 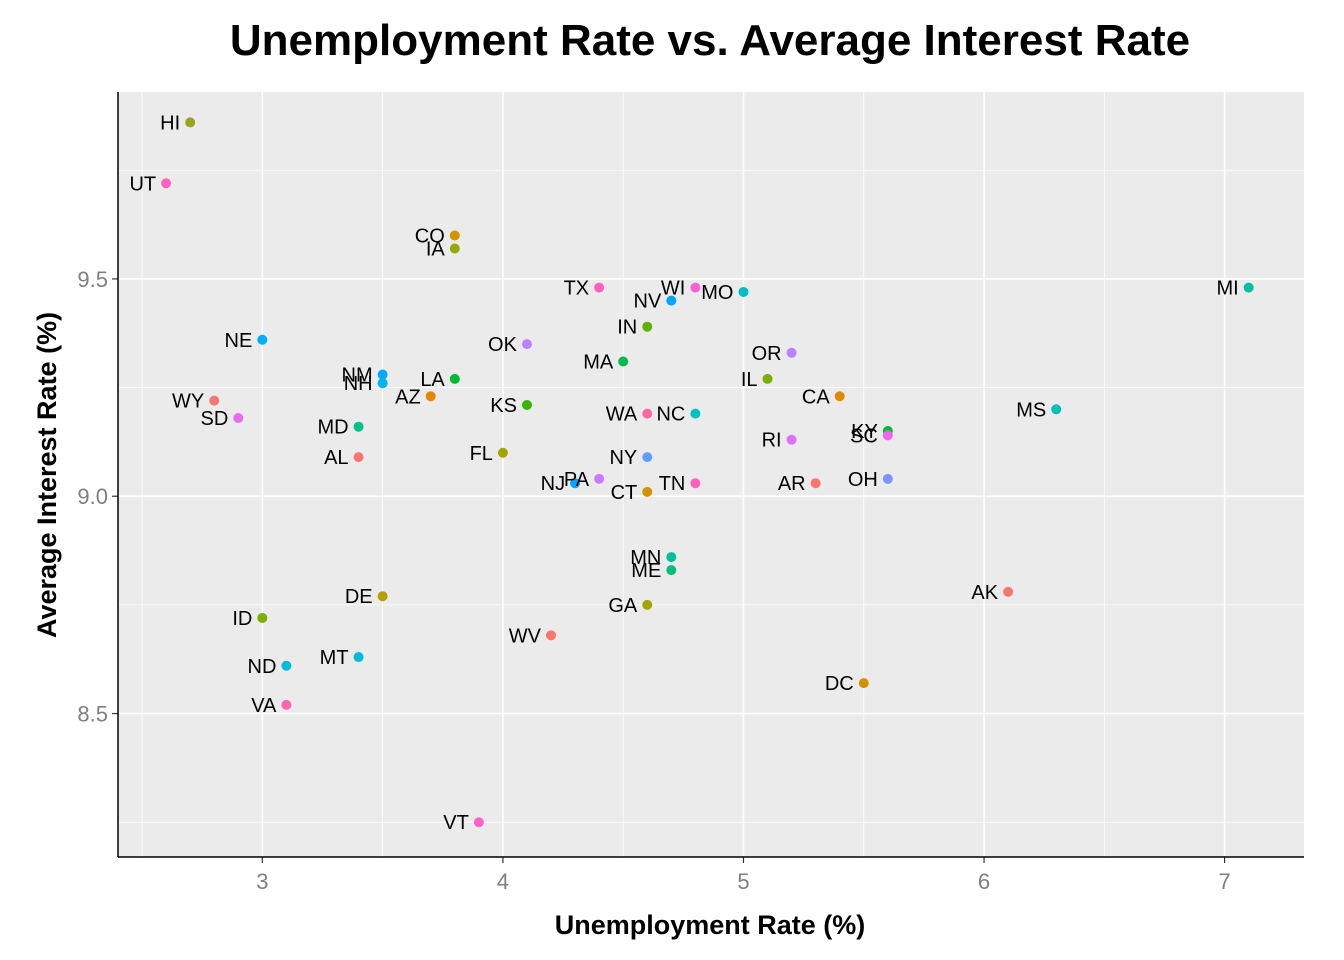 What do you see at coordinates (92, 279) in the screenshot?
I see `y-tick-label: 9.5` at bounding box center [92, 279].